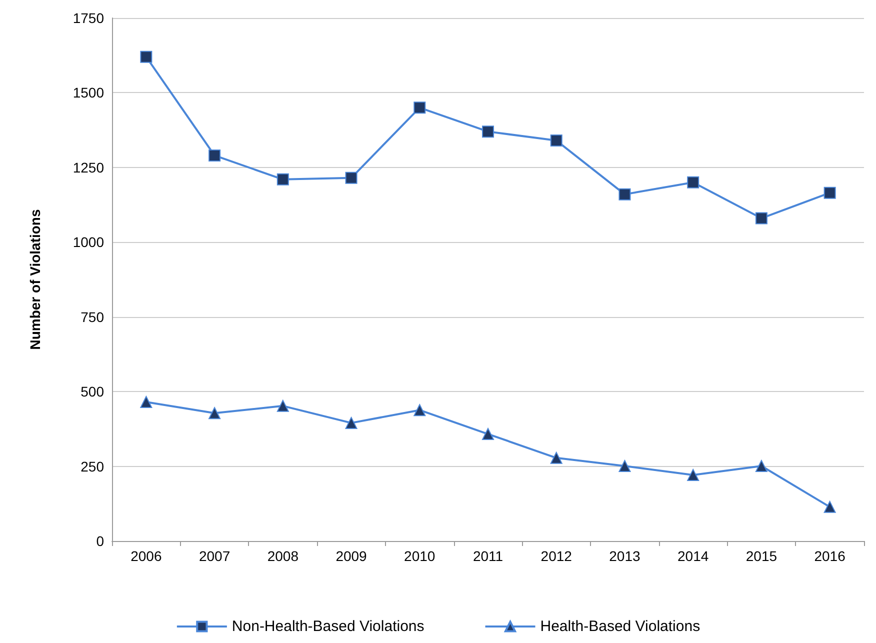 The height and width of the screenshot is (643, 876). What do you see at coordinates (556, 556) in the screenshot?
I see `x-tick-label: 2012` at bounding box center [556, 556].